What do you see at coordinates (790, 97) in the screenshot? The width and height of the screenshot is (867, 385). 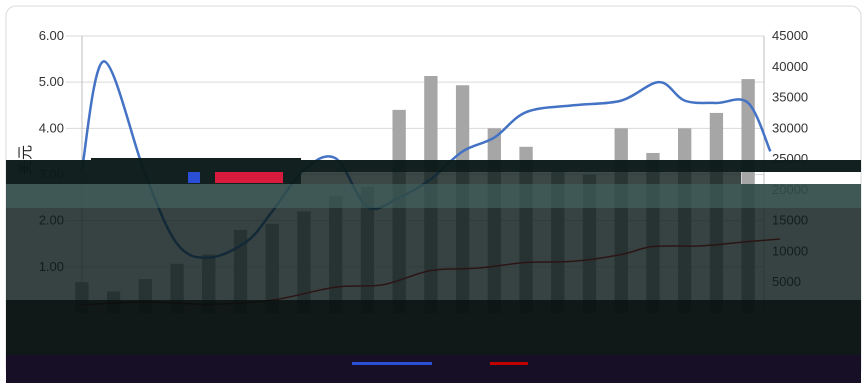 I see `right-tick-label: 35000` at bounding box center [790, 97].